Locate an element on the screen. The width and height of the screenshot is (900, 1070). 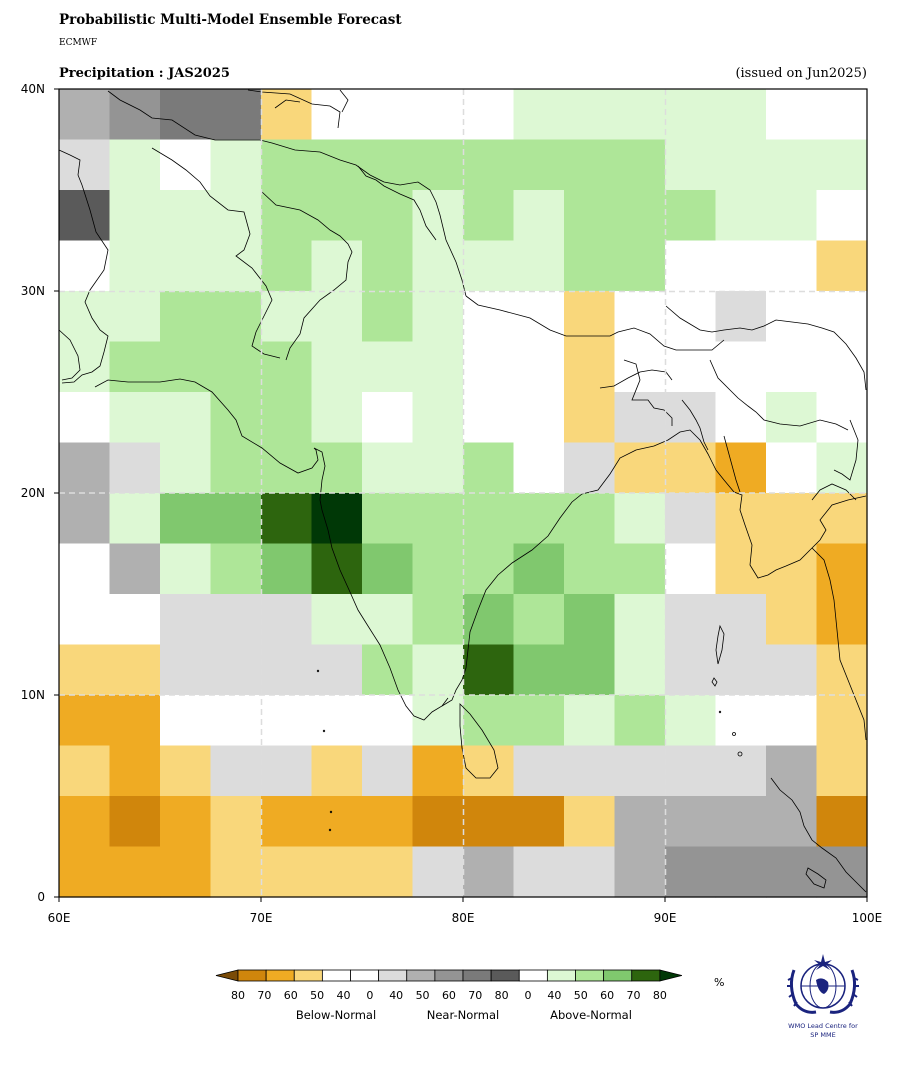
lat-label-40n: 40N is located at coordinates (33, 89).